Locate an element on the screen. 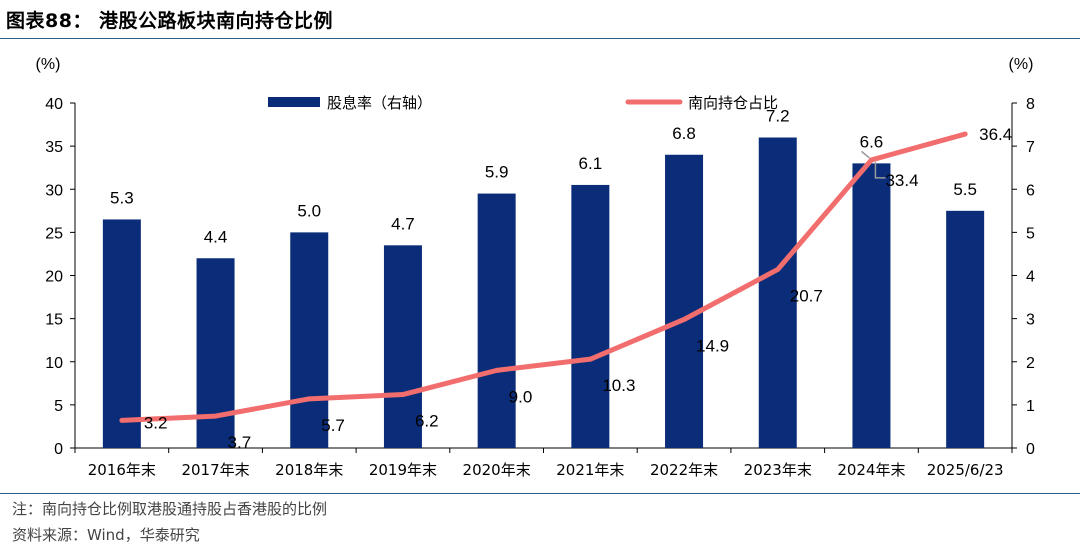 The image size is (1080, 553). figure-title: 图表88： 港股公路板块南向持仓比例 is located at coordinates (170, 21).